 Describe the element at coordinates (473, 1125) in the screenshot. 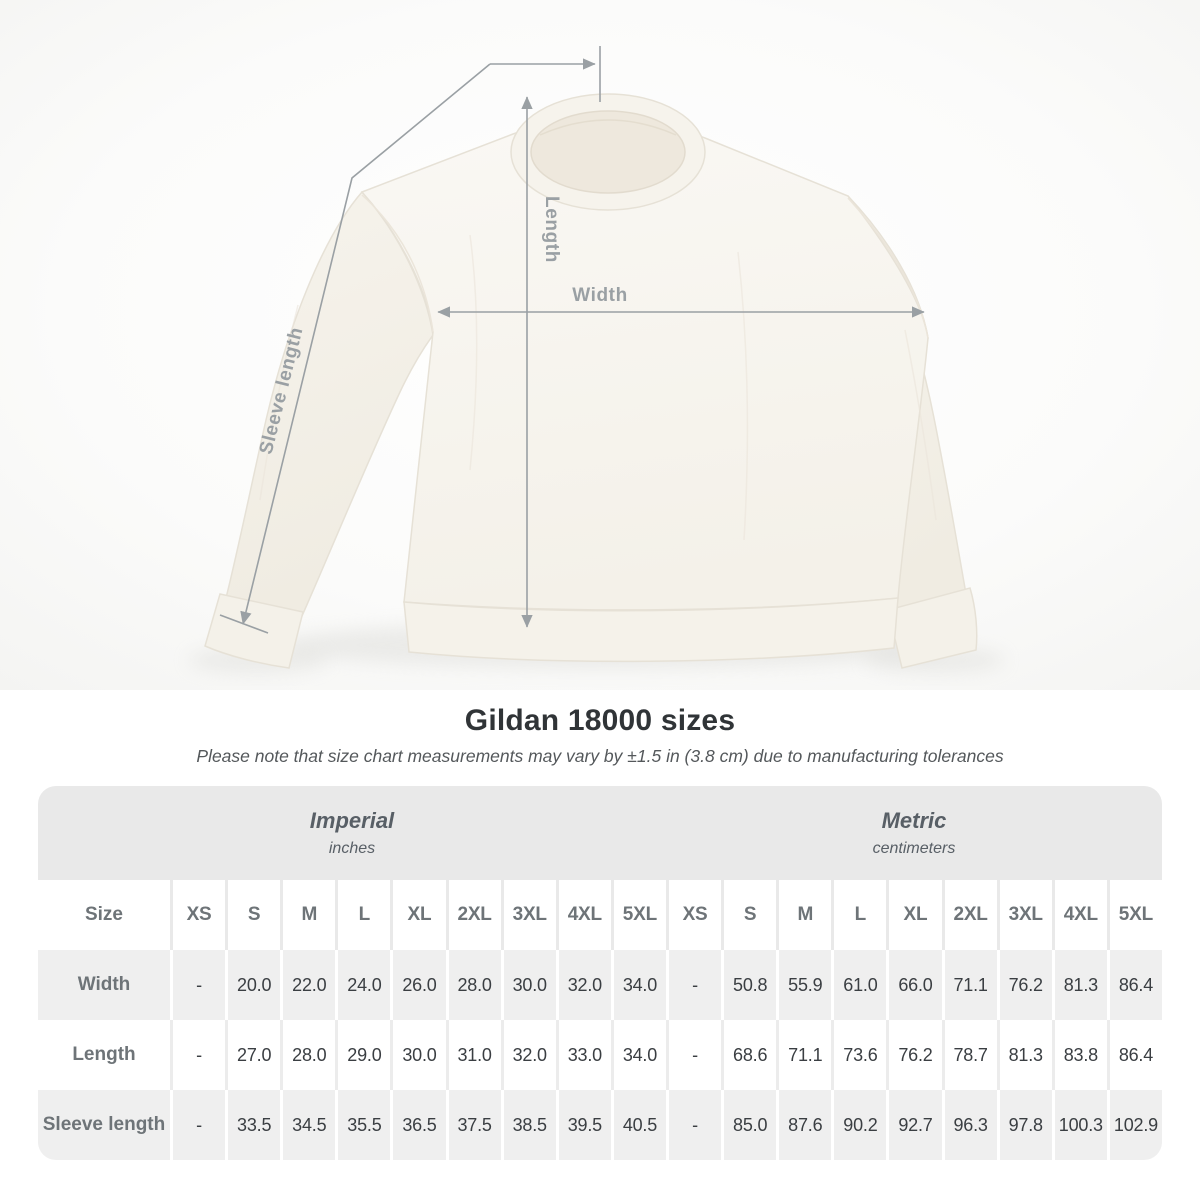

I see `value-cell: 37.5` at that location.